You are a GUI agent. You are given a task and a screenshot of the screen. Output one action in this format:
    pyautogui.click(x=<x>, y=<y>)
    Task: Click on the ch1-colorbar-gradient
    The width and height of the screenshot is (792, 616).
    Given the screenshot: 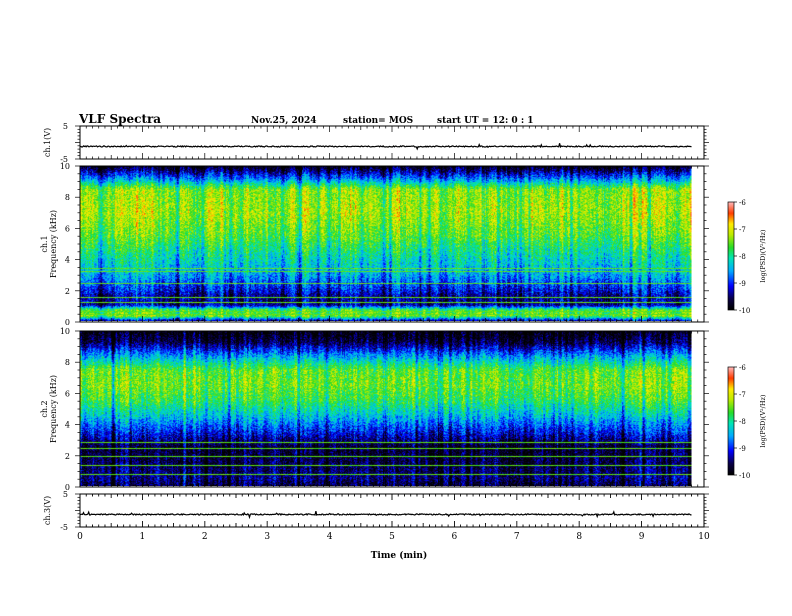 What is the action you would take?
    pyautogui.click(x=731, y=256)
    